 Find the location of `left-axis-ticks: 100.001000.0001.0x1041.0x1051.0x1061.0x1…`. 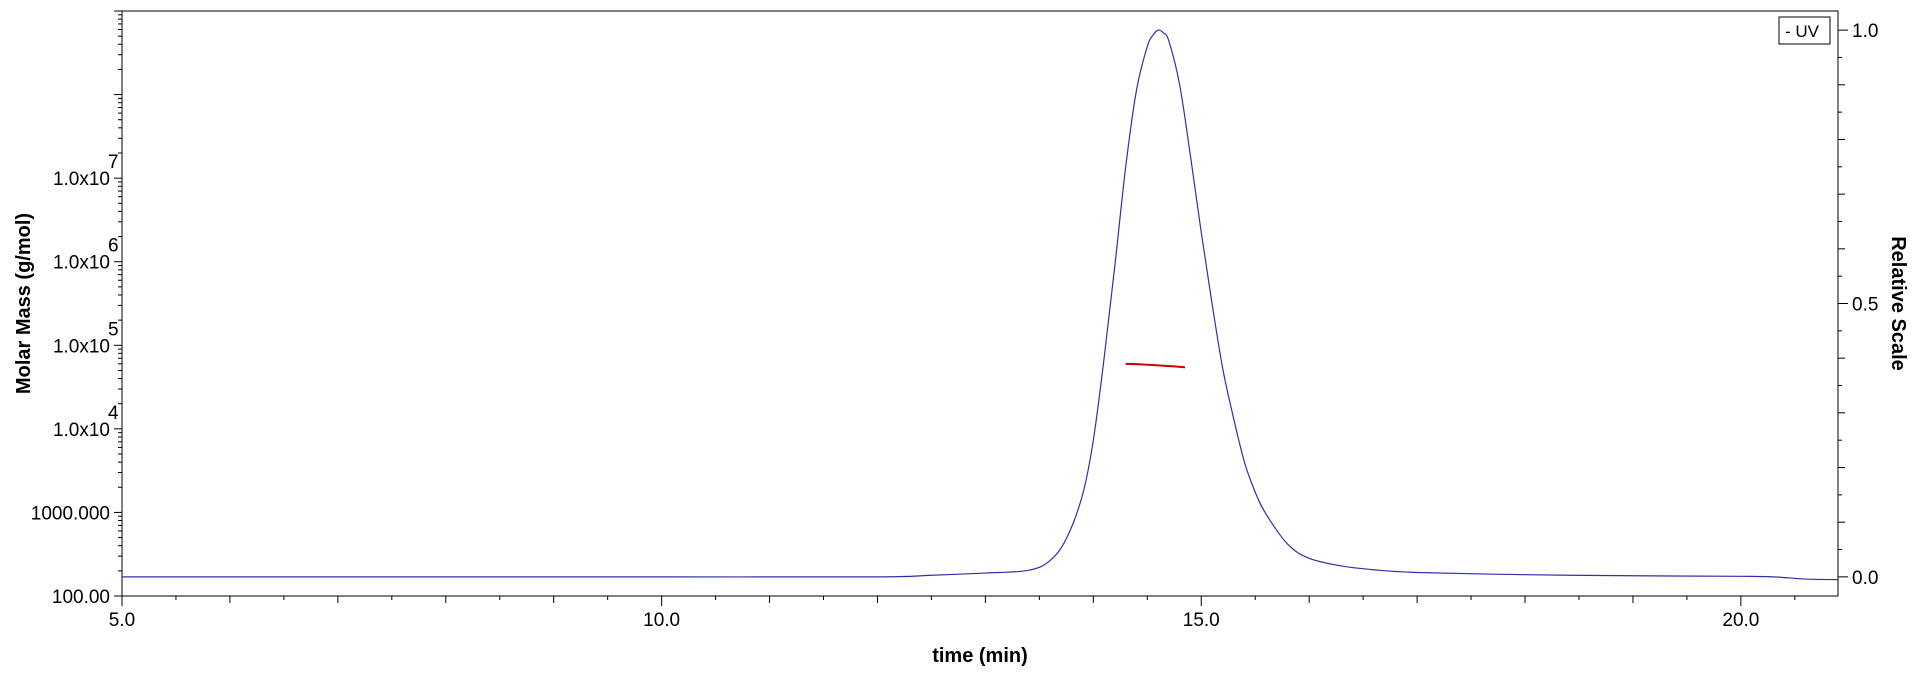

left-axis-ticks: 100.001000.0001.0x1041.0x1051.0x1061.0x1… is located at coordinates (76, 309).